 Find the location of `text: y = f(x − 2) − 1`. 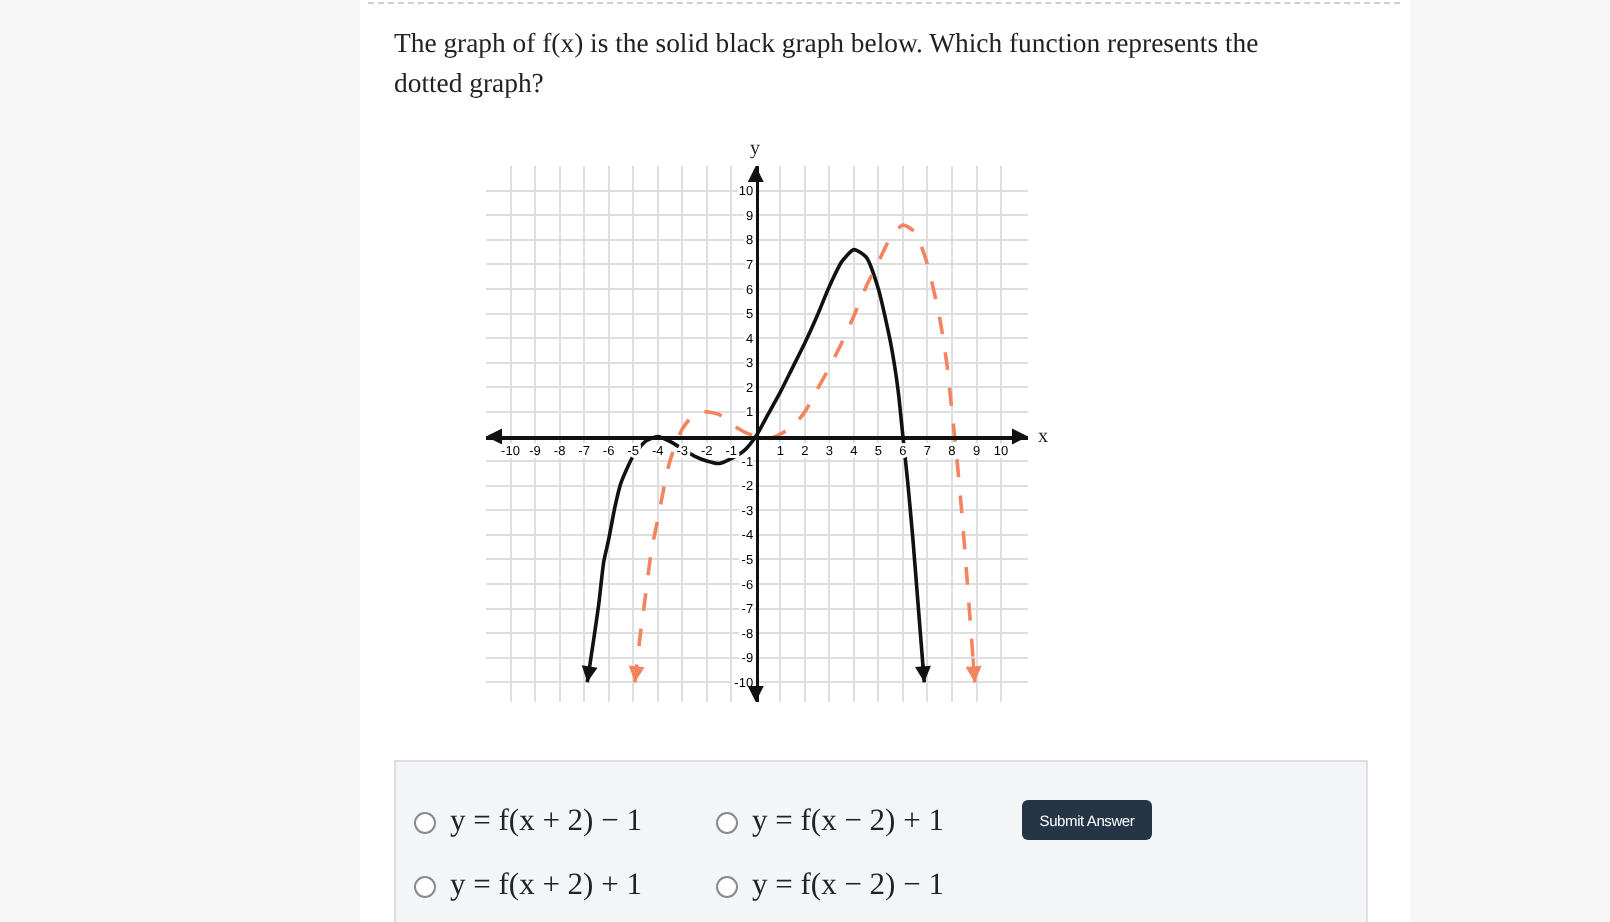

text: y = f(x − 2) − 1 is located at coordinates (848, 886).